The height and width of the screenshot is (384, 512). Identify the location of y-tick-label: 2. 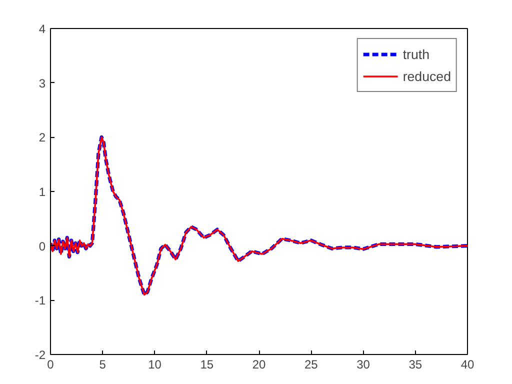
(42, 137).